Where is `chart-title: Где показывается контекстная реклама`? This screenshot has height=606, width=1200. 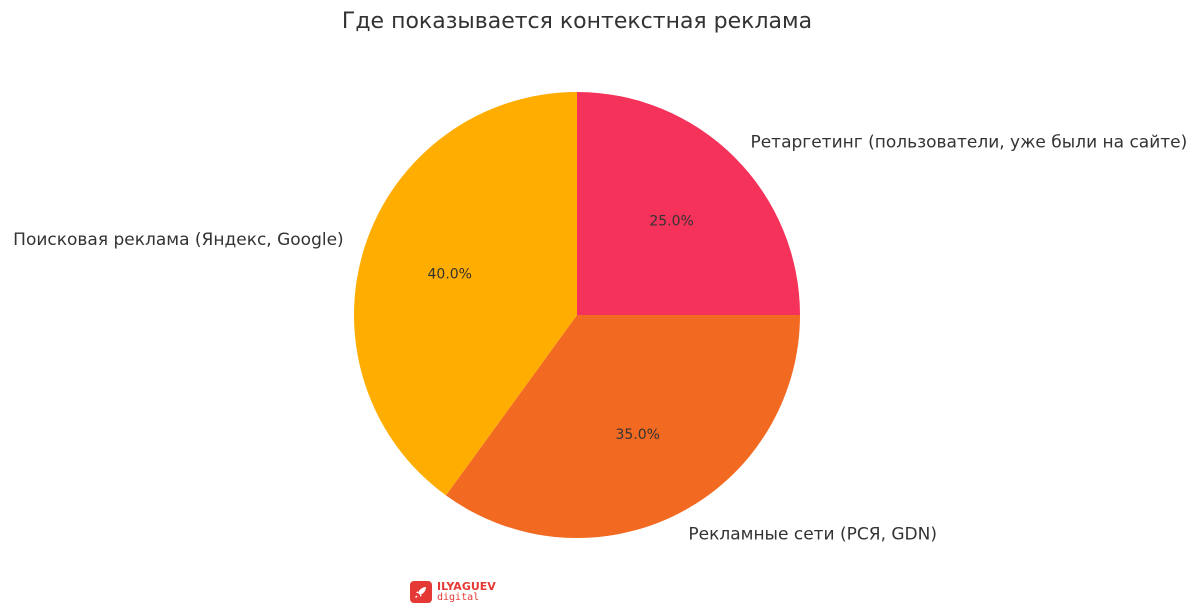 chart-title: Где показывается контекстная реклама is located at coordinates (577, 21).